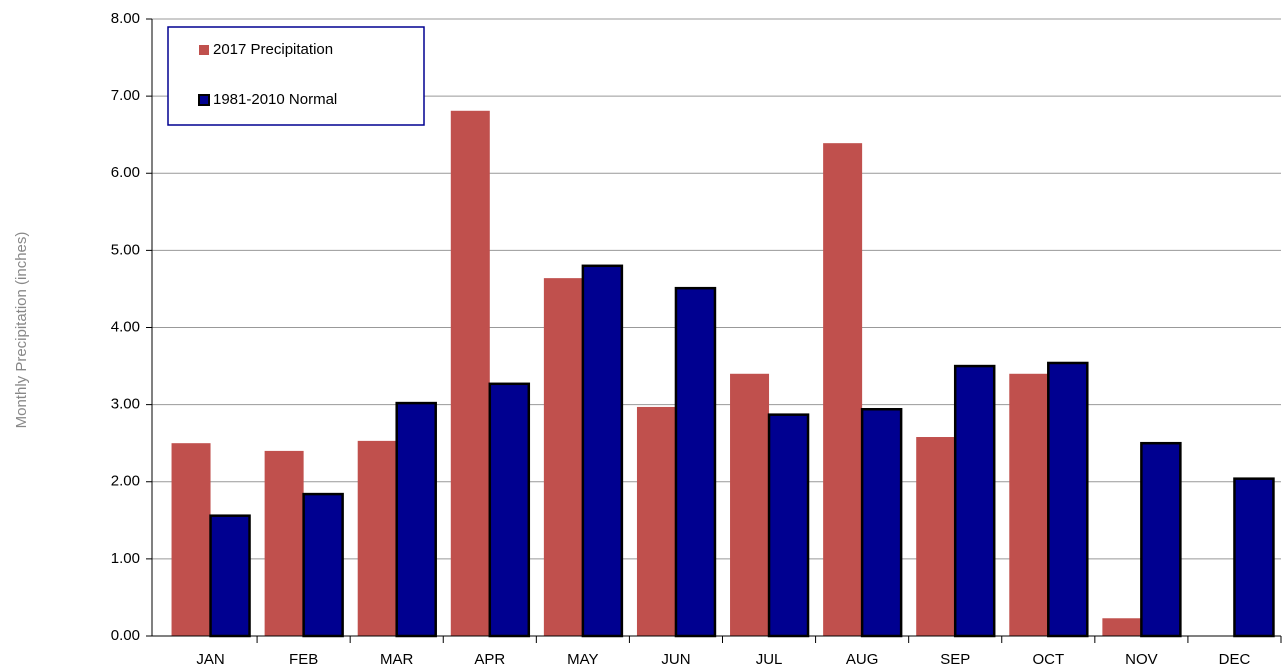  Describe the element at coordinates (489, 659) in the screenshot. I see `x-tick-label: APR` at that location.